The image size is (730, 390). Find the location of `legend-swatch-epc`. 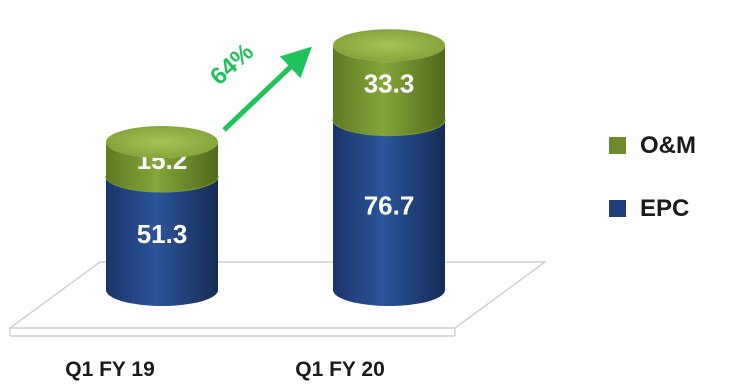

legend-swatch-epc is located at coordinates (617, 208).